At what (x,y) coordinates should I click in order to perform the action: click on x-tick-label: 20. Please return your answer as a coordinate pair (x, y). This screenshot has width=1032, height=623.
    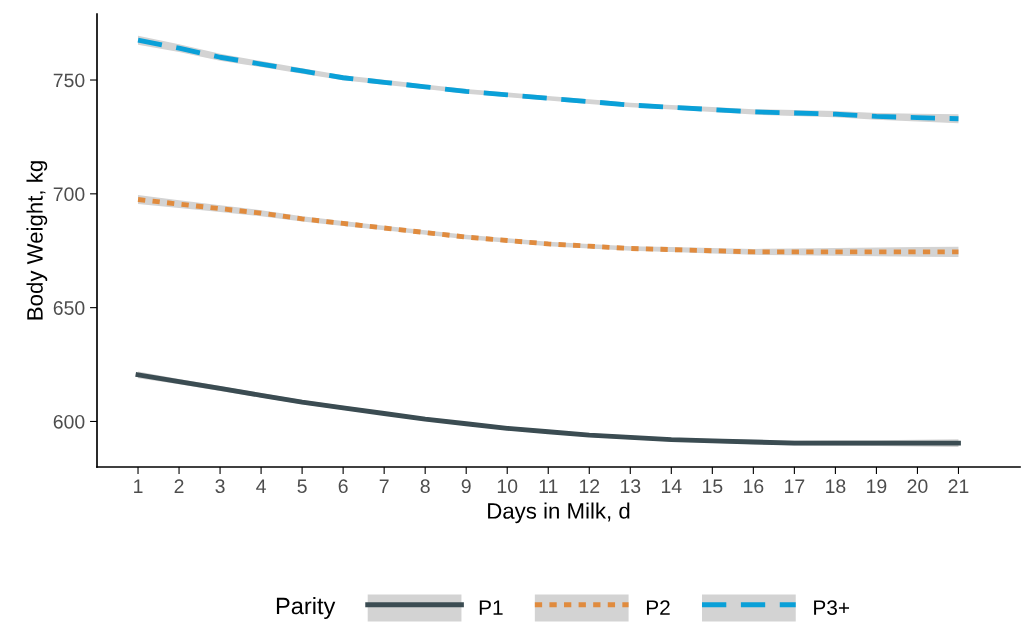
    Looking at the image, I should click on (917, 486).